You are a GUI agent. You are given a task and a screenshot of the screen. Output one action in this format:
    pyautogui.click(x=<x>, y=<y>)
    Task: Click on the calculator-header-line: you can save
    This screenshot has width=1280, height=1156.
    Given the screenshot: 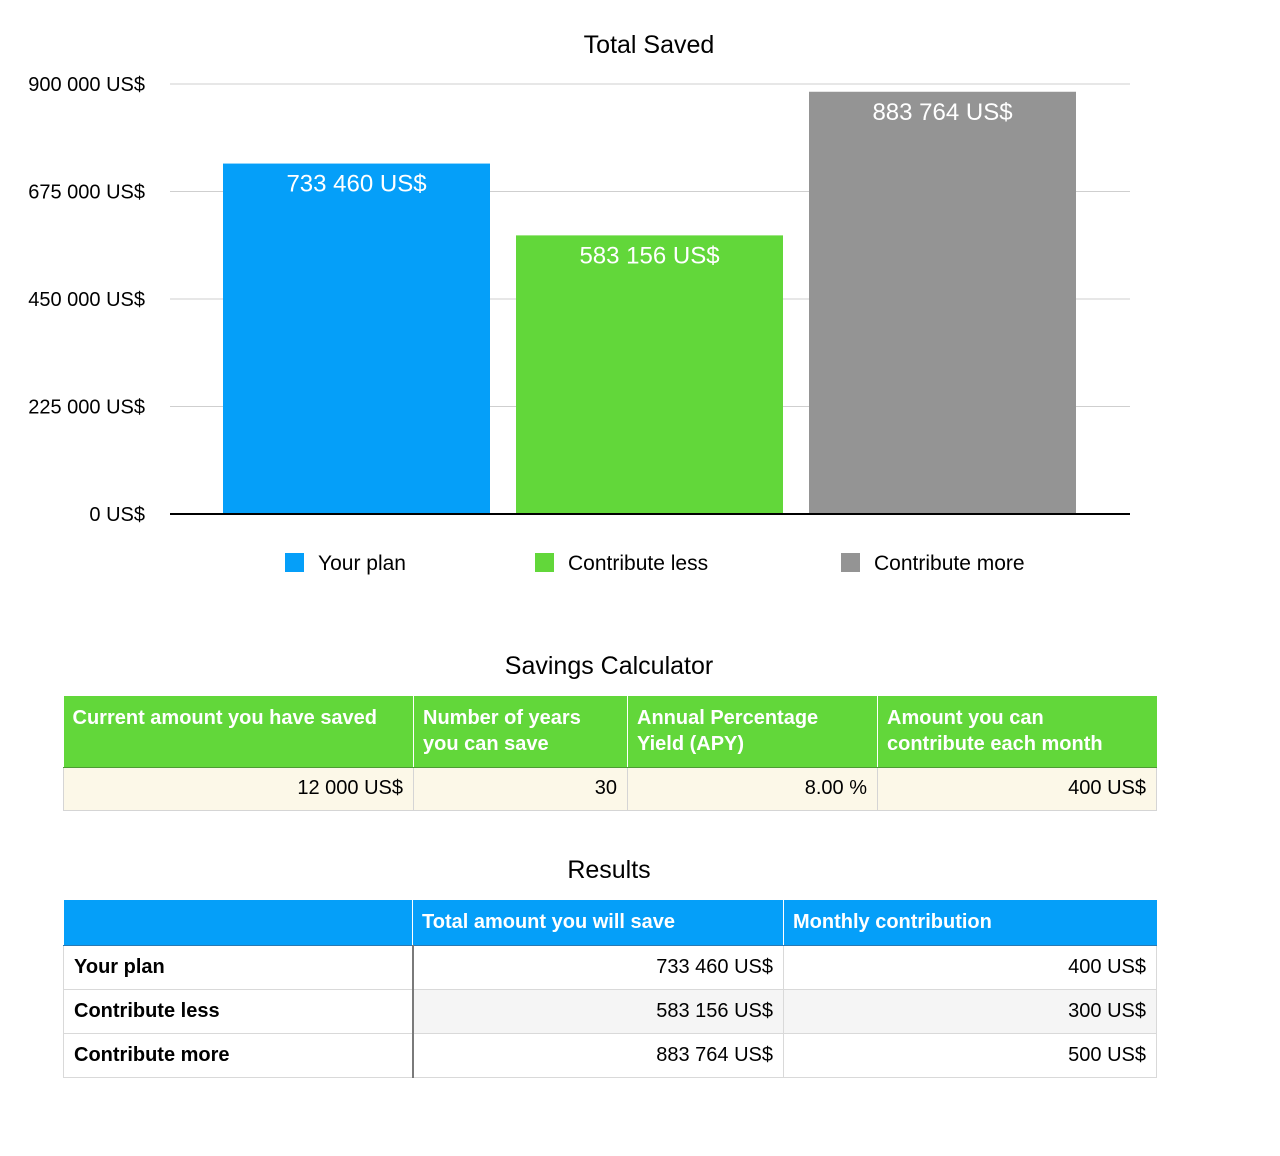 What is the action you would take?
    pyautogui.click(x=486, y=744)
    